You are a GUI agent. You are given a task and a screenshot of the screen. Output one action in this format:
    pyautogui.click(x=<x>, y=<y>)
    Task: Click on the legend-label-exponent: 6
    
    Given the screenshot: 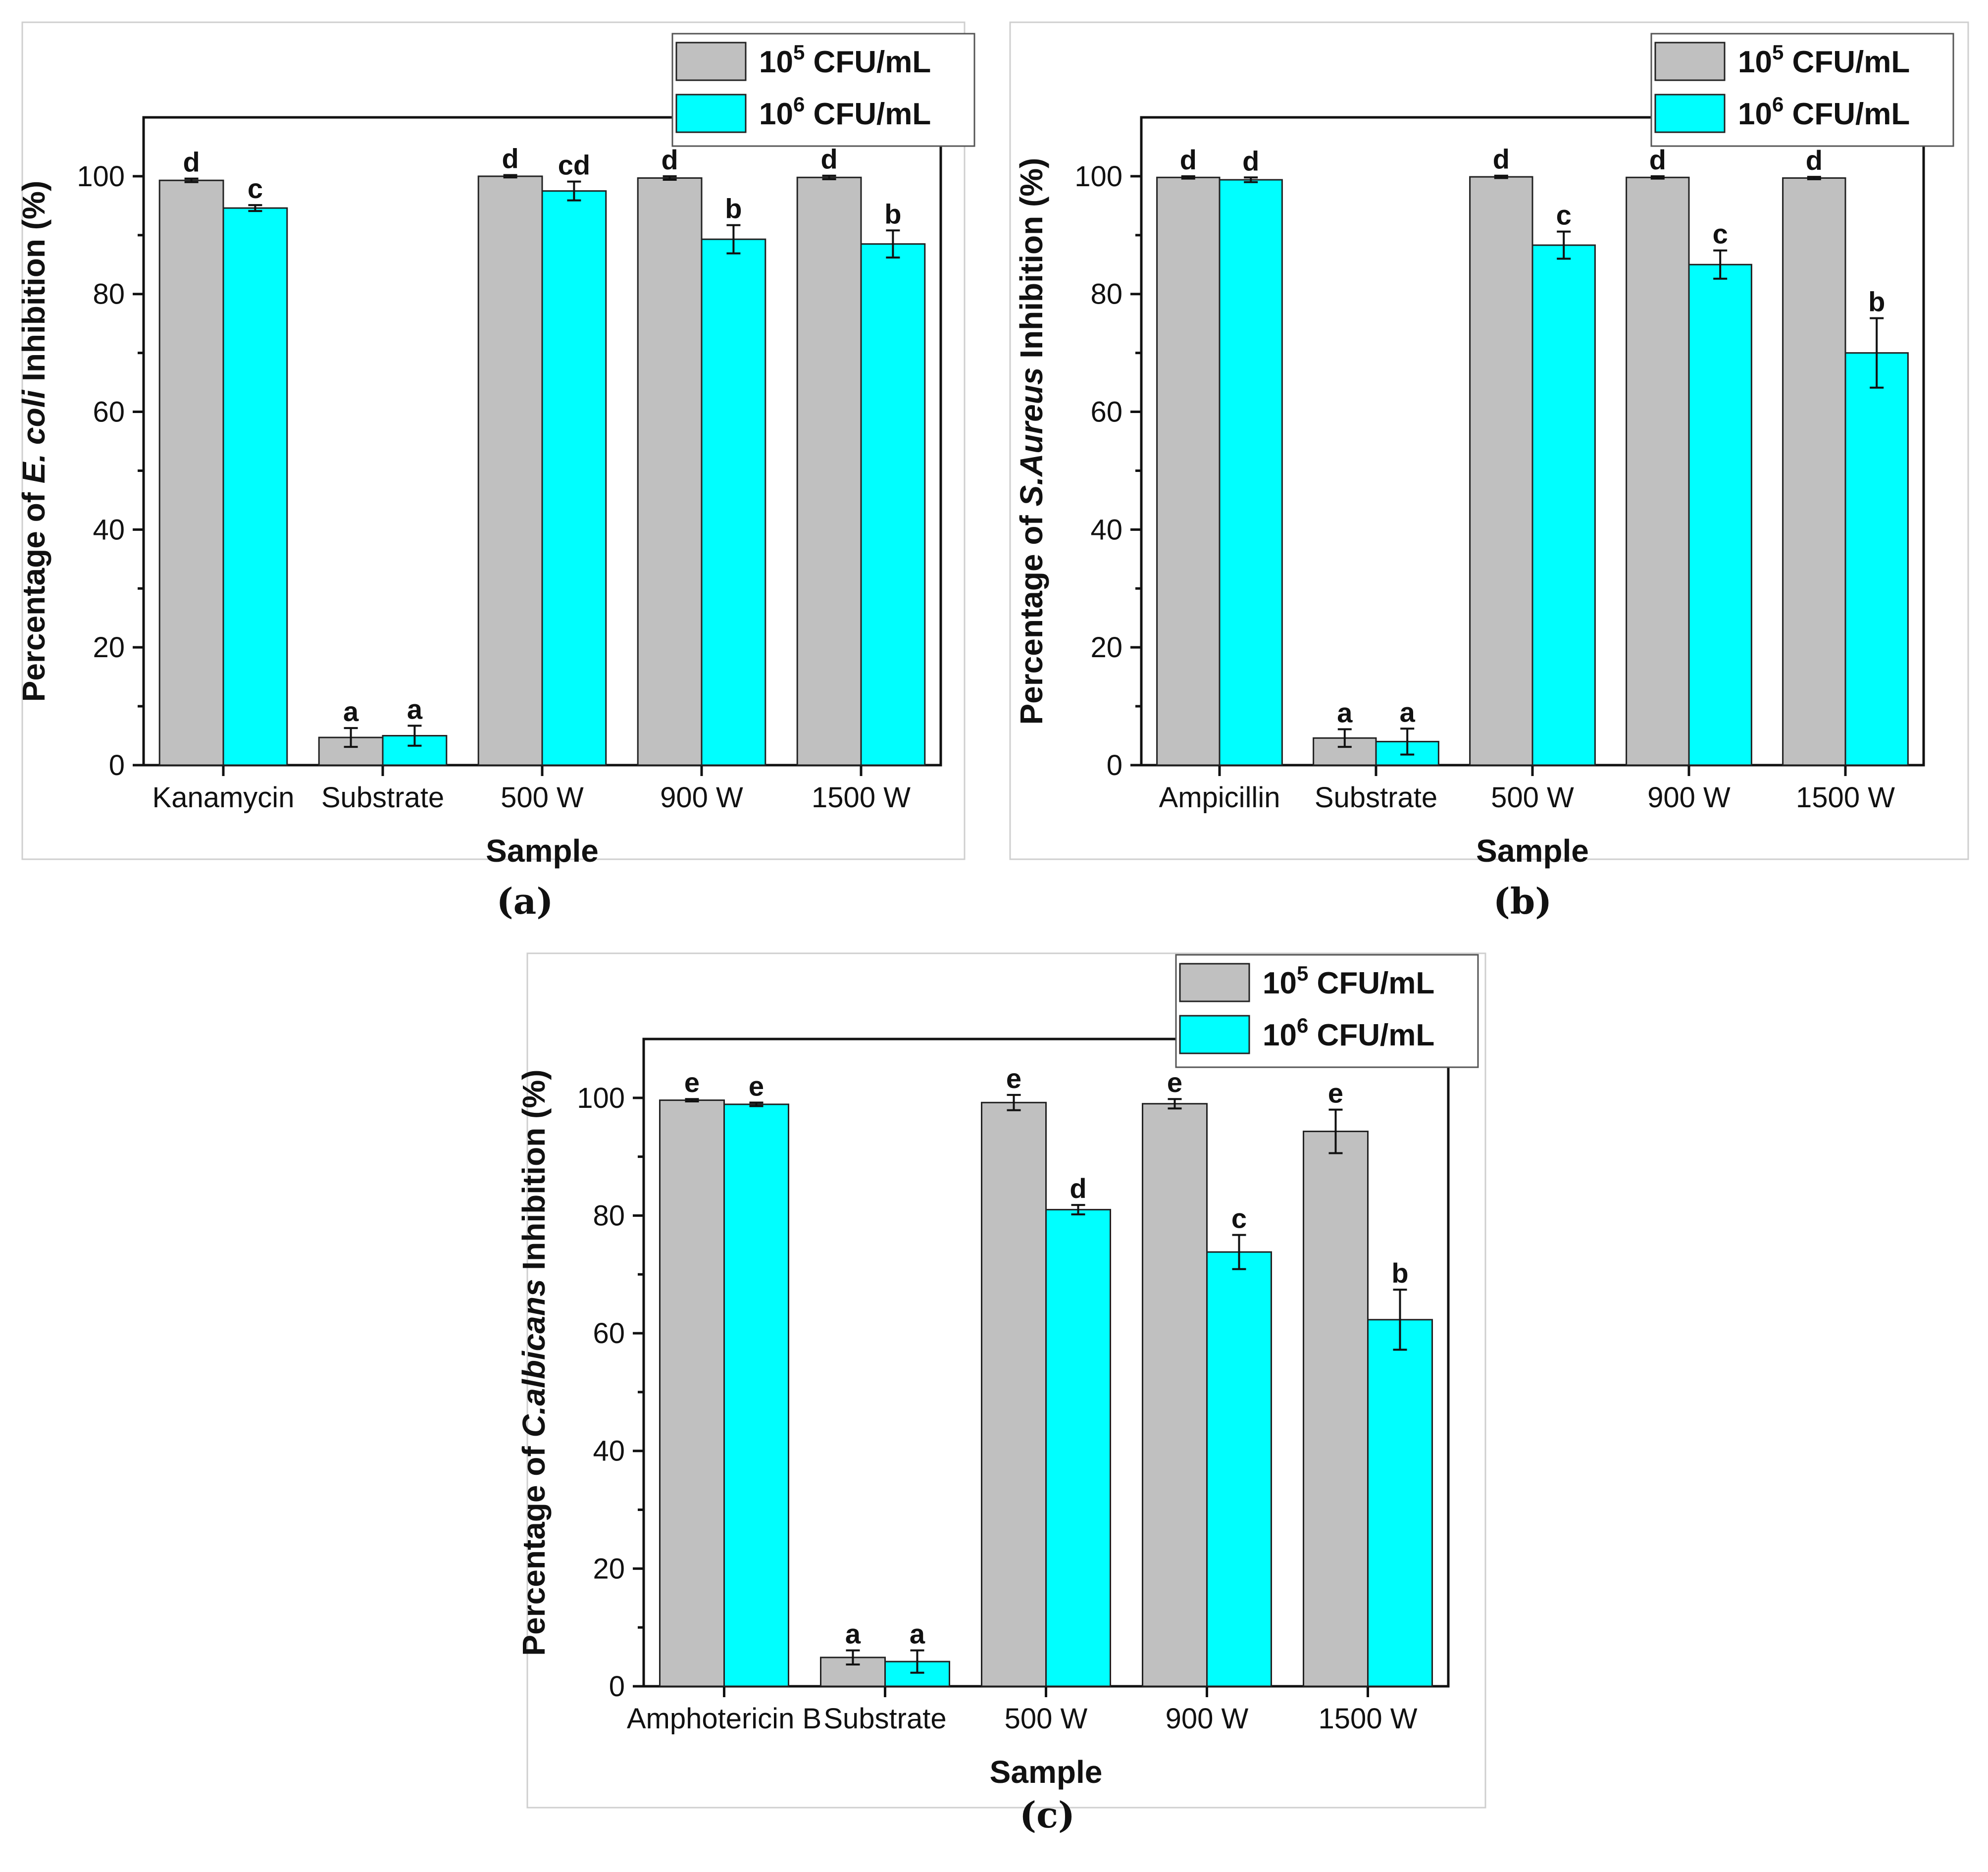 What is the action you would take?
    pyautogui.click(x=1778, y=104)
    